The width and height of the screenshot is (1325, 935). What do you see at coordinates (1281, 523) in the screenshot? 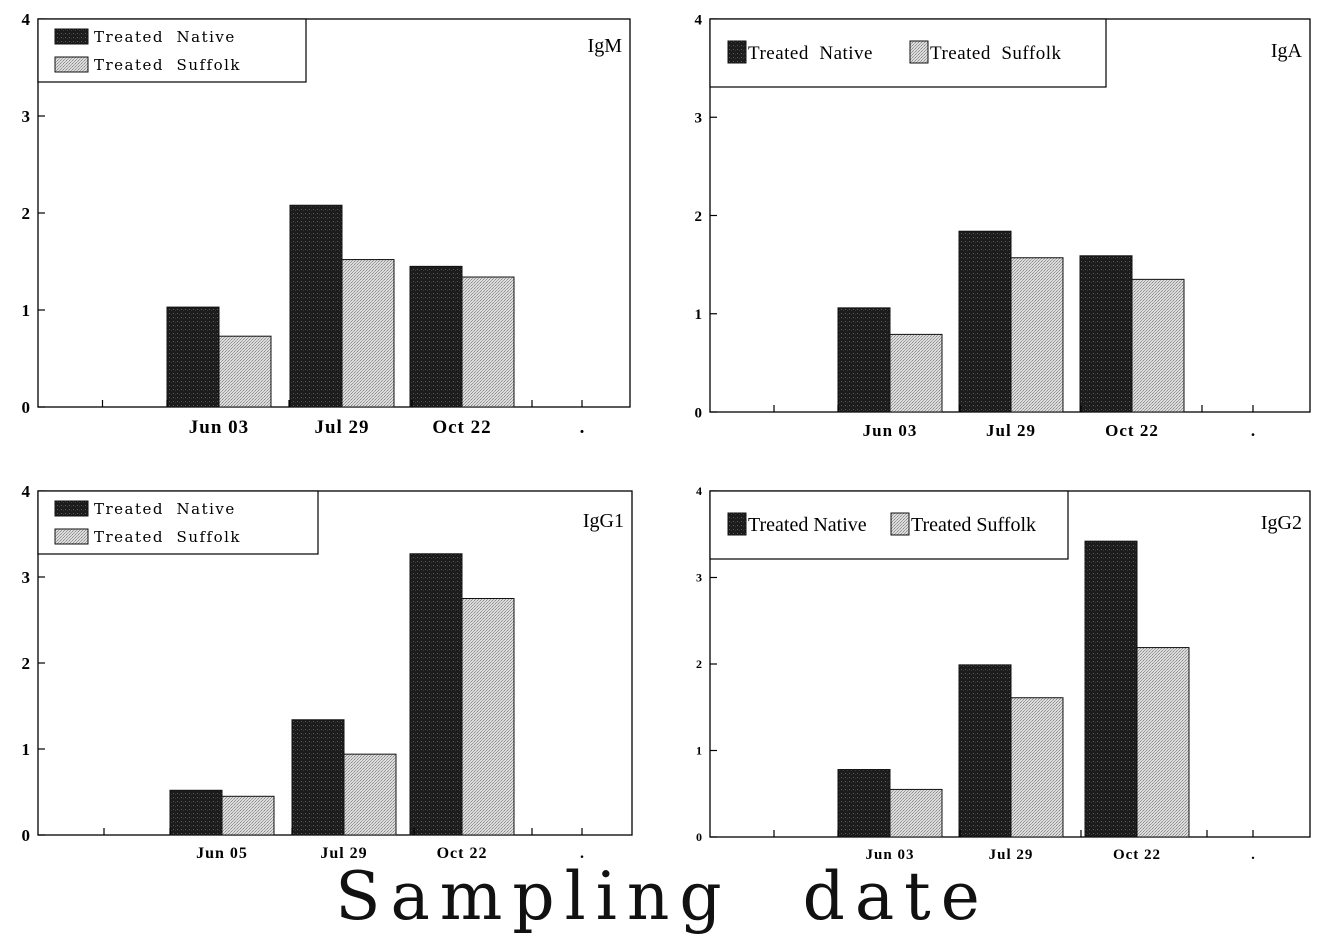
I see `panel-label: IgG2` at bounding box center [1281, 523].